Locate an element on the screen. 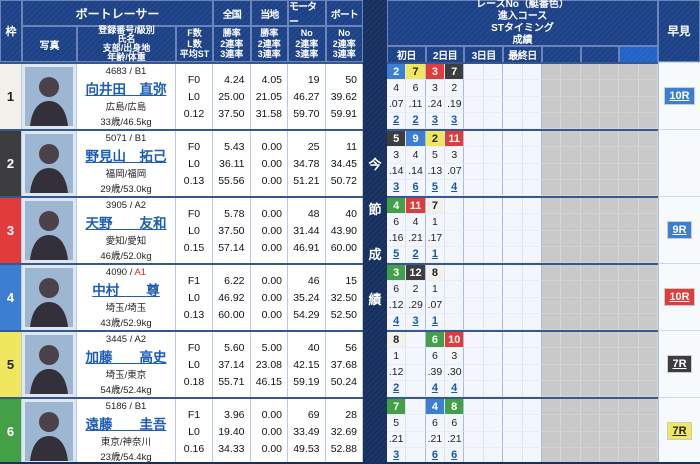 This screenshot has height=464, width=700. local-stats-line: 4.05 is located at coordinates (271, 79).